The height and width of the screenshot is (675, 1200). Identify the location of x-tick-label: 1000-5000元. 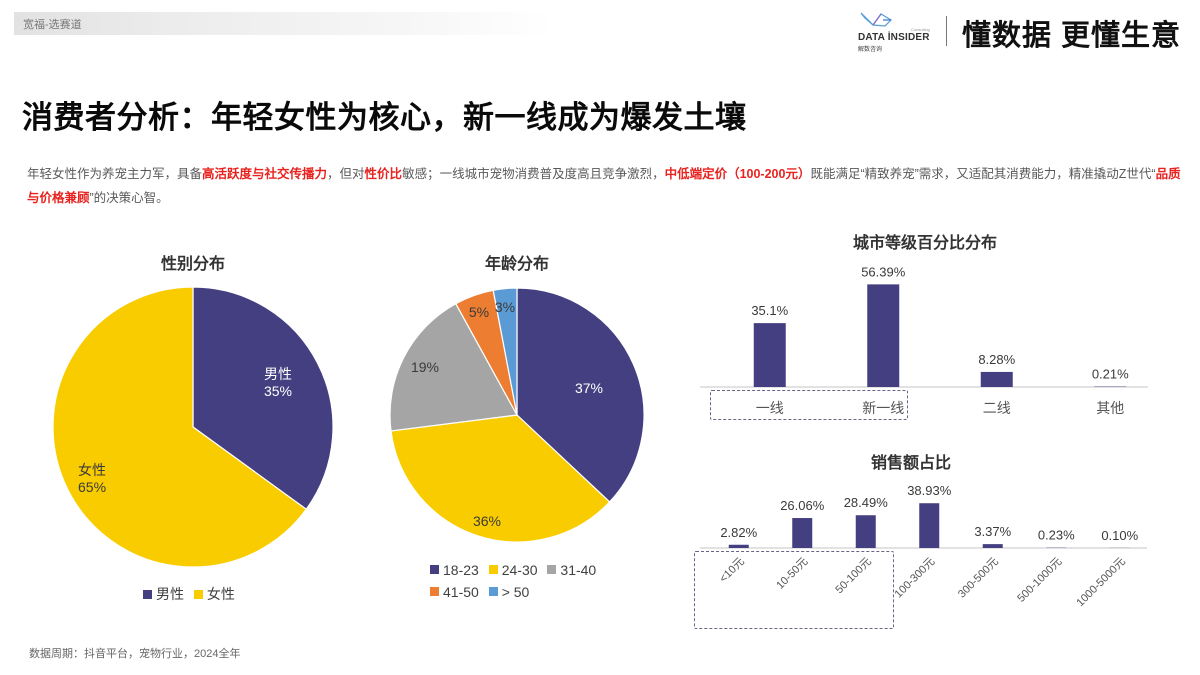
(1100, 582).